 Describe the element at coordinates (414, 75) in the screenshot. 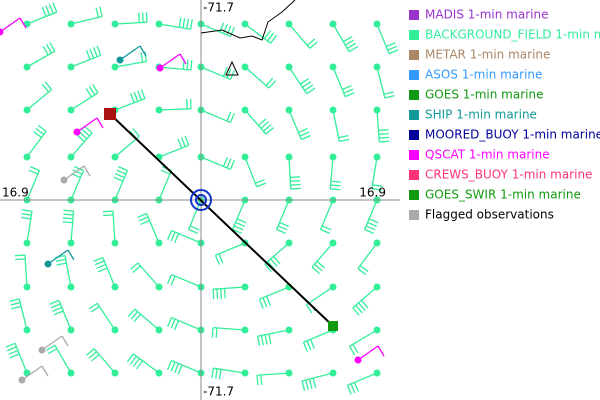

I see `legend-swatch` at that location.